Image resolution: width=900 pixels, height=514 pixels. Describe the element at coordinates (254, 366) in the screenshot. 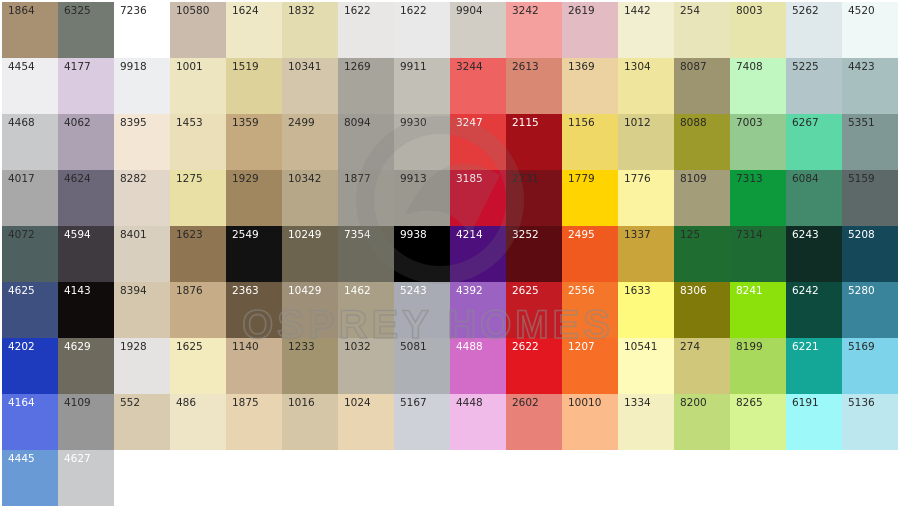

I see `color-swatch: 1140` at that location.